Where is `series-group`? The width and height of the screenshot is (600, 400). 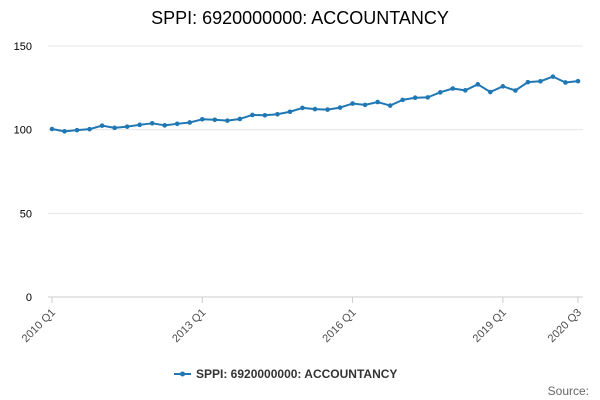 series-group is located at coordinates (315, 104).